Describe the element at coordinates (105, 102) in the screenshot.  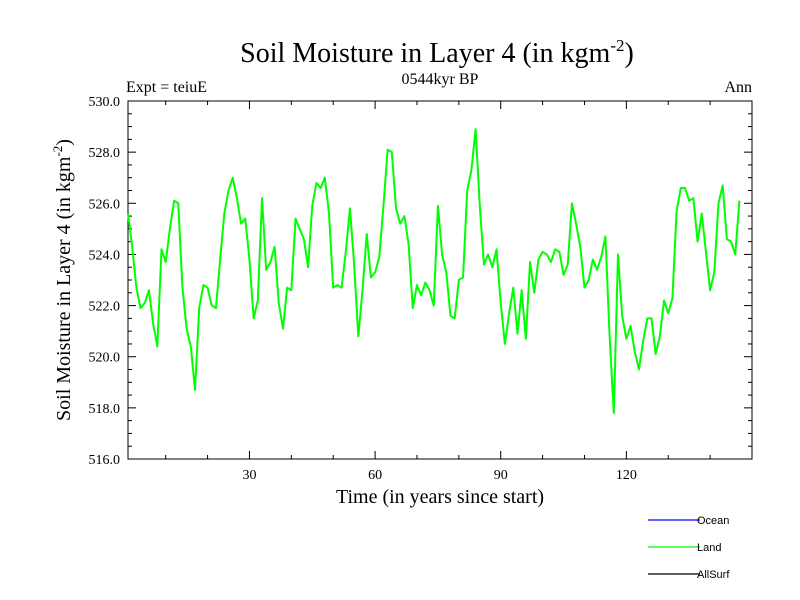
I see `y-tick-label: 530.0` at that location.